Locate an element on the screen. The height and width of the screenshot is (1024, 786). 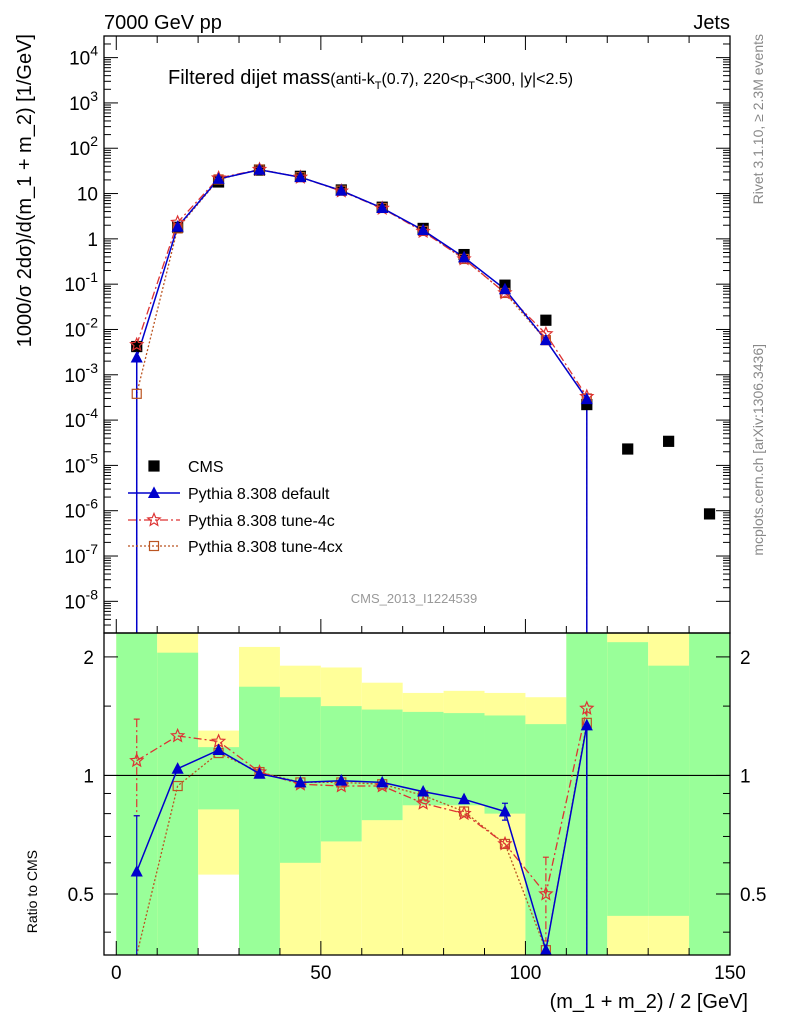
main-y-tick-label: 10⁻⁶ is located at coordinates (81, 509).